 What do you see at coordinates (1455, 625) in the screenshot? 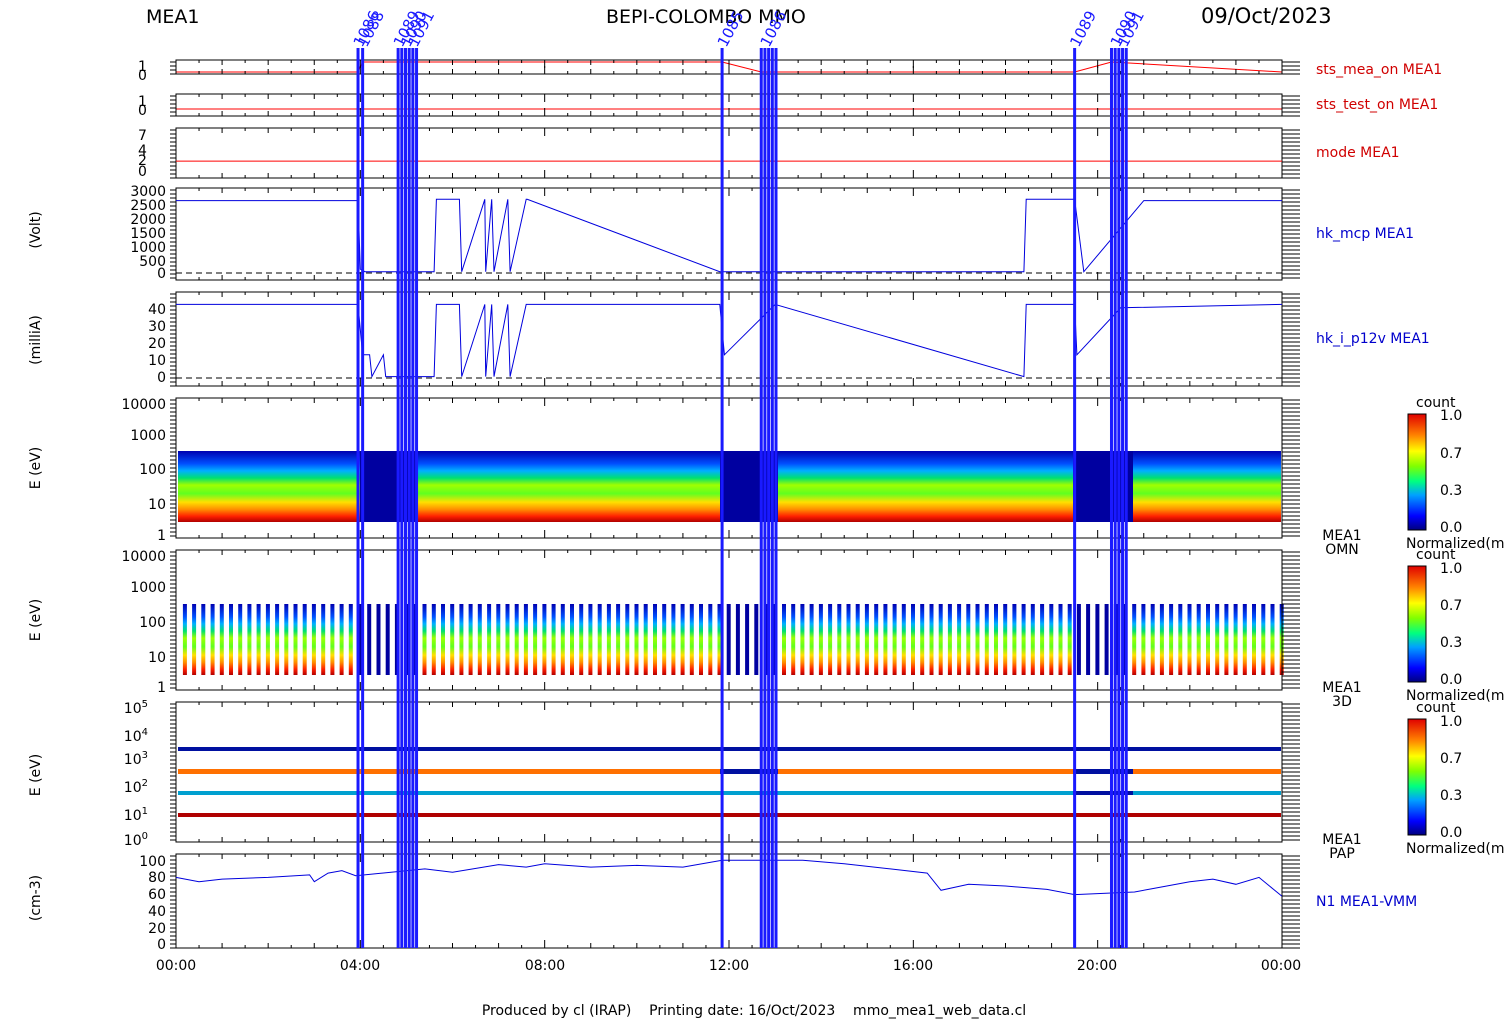
I see `colorbar-3d: count 1.0 0.7 0.3 0.0 Normalized(m` at bounding box center [1455, 625].